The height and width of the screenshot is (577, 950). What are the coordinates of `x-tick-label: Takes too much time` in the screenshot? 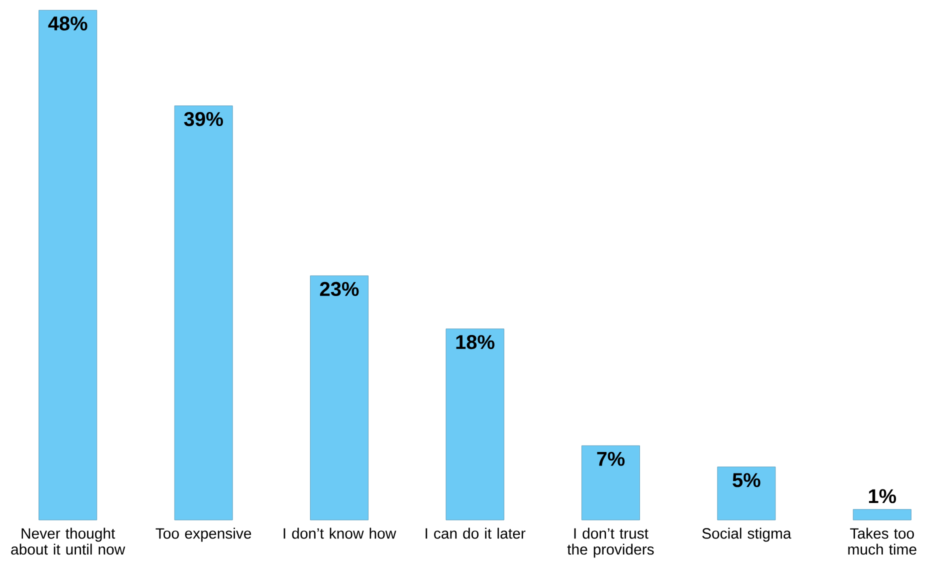 It's located at (882, 541).